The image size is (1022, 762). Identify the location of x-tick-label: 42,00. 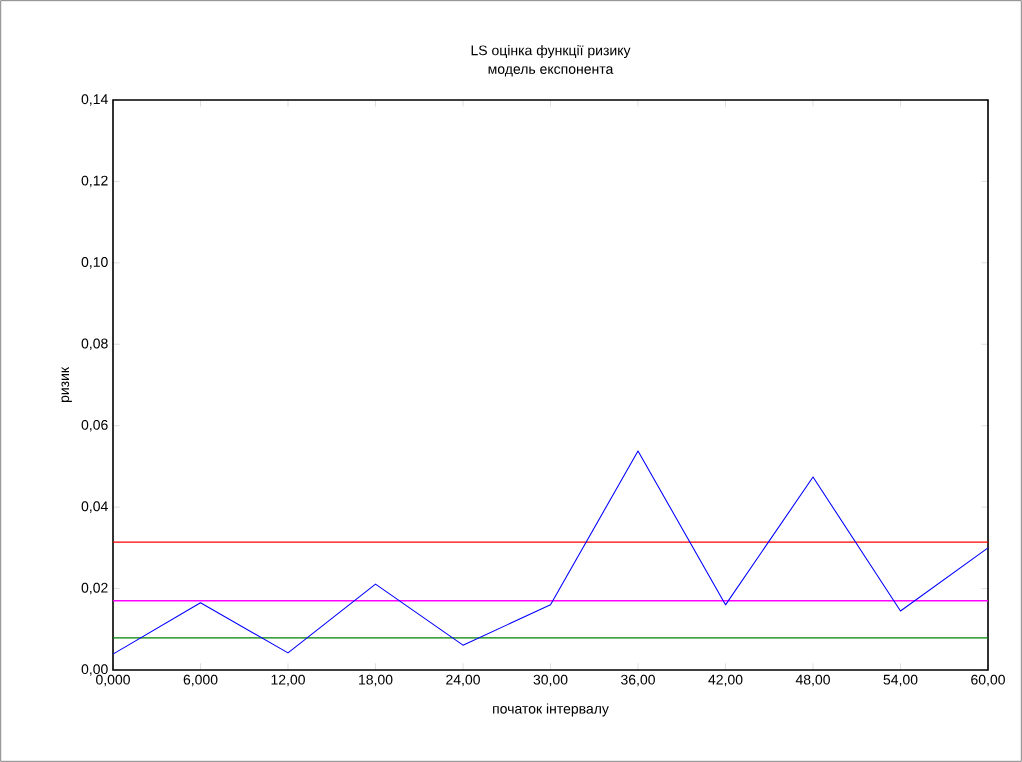
(725, 680).